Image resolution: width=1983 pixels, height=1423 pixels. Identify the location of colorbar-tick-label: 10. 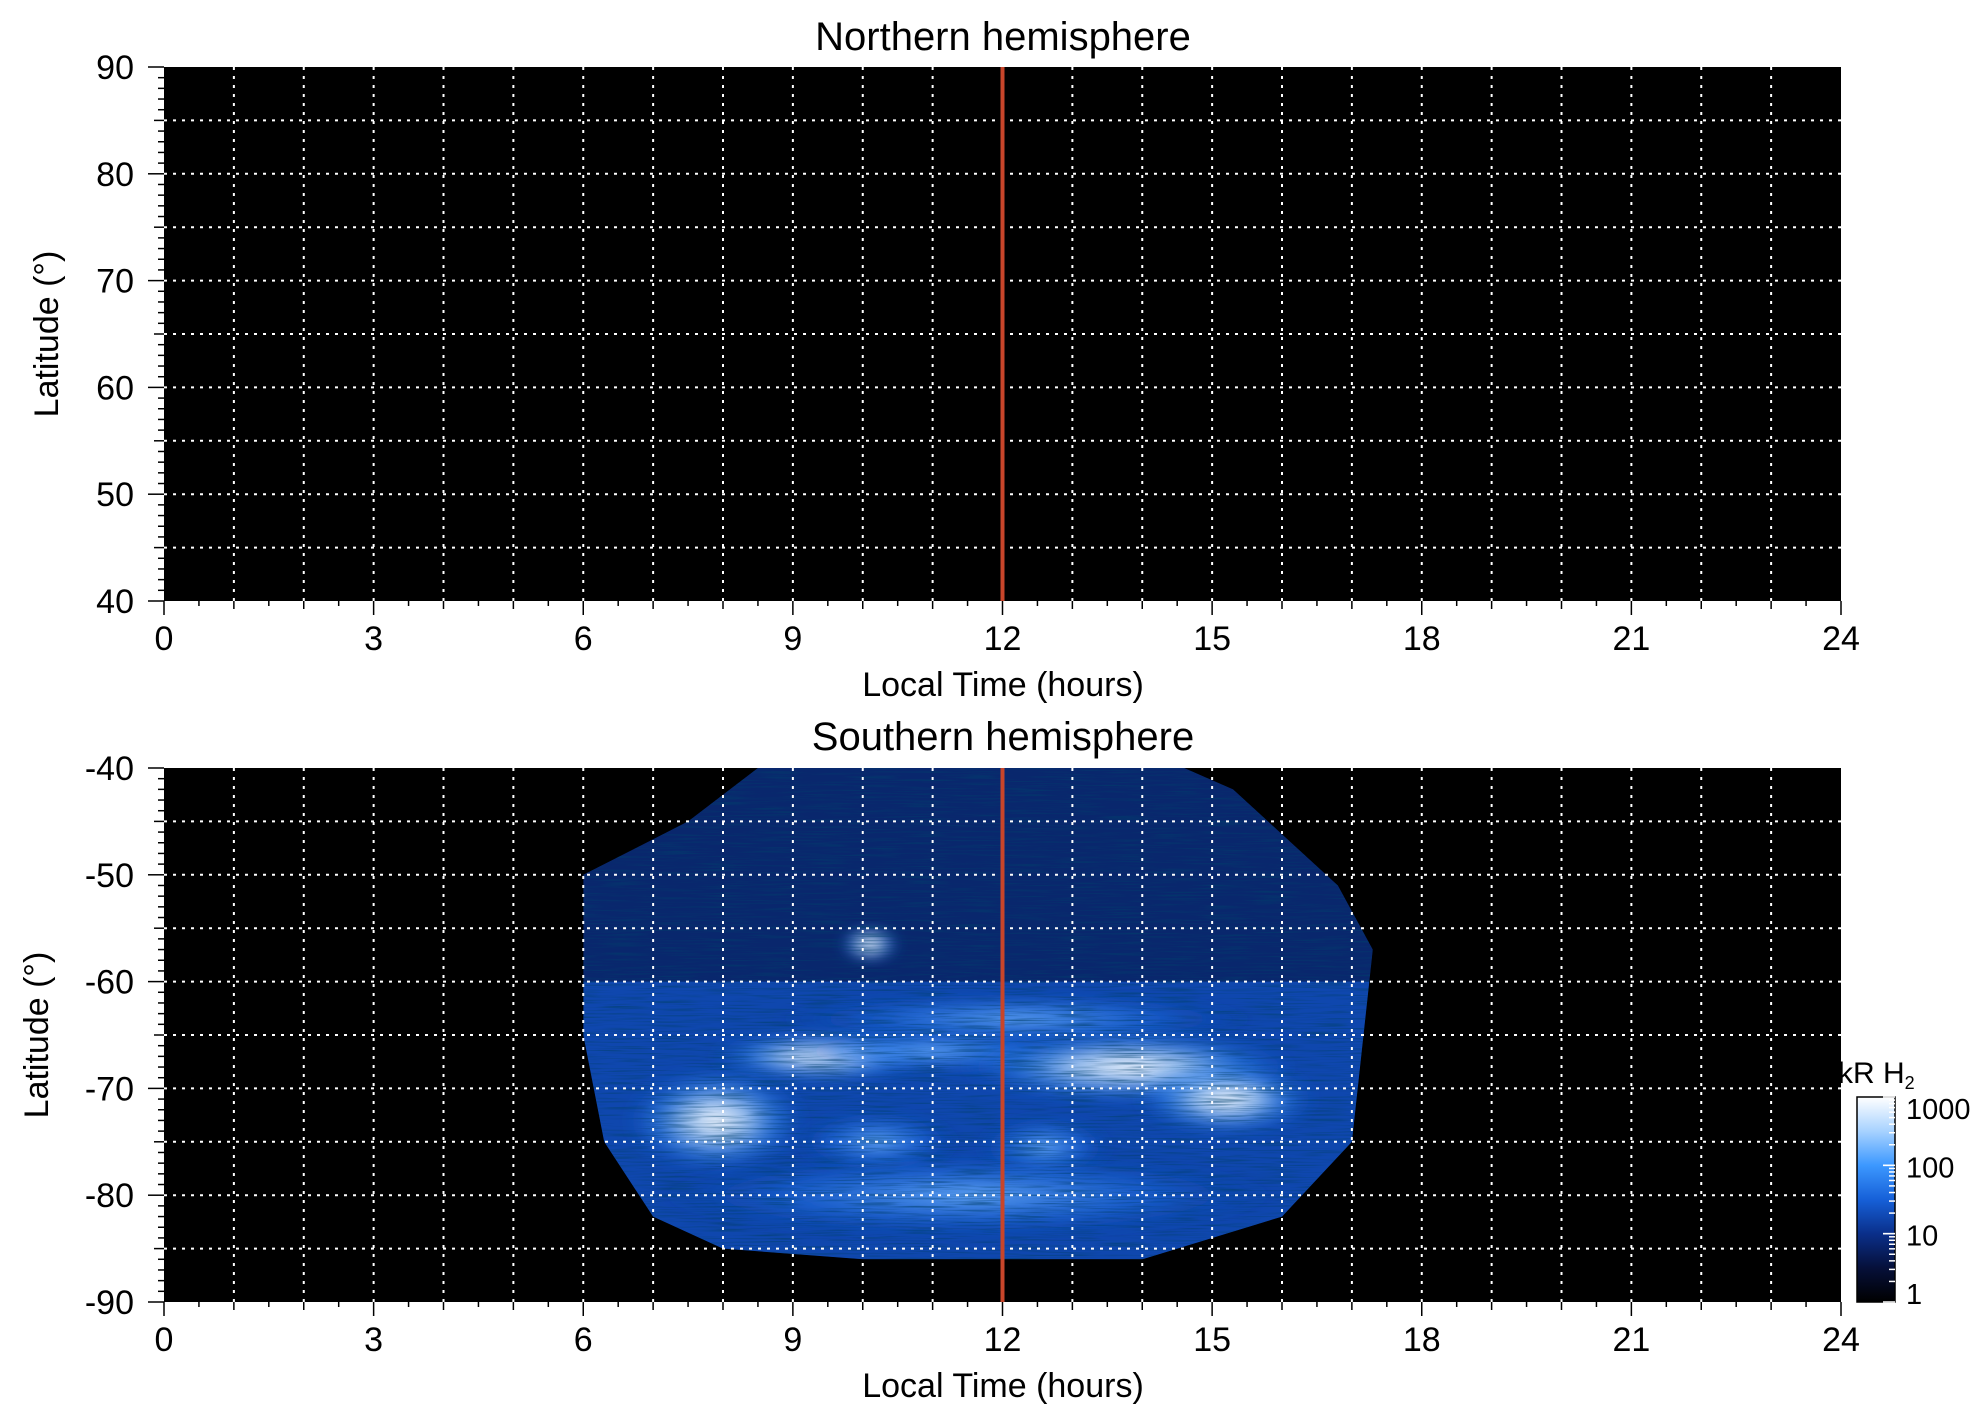
(1922, 1237).